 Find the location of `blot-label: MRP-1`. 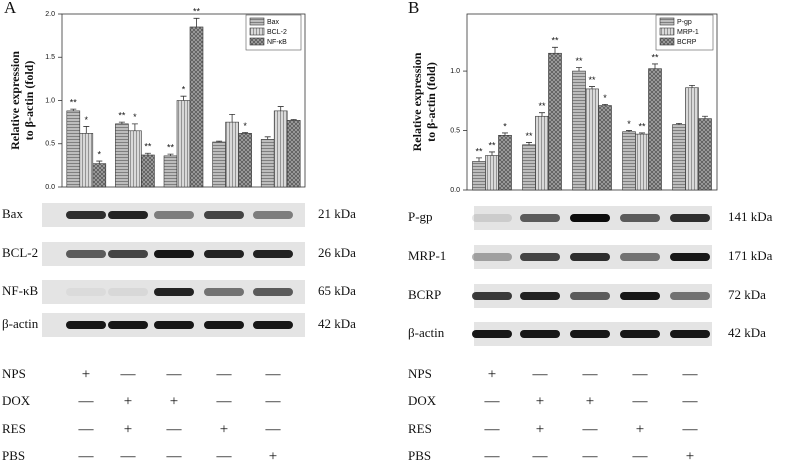

blot-label: MRP-1 is located at coordinates (427, 255).